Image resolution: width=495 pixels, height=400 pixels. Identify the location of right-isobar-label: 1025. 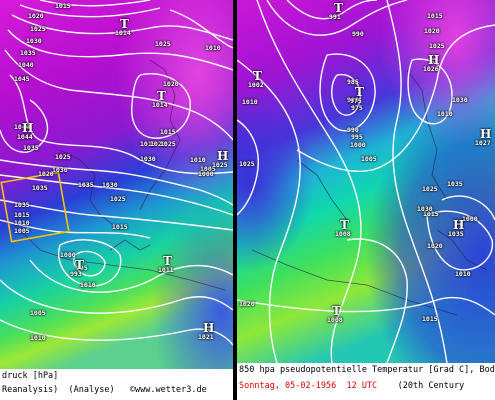
(247, 164).